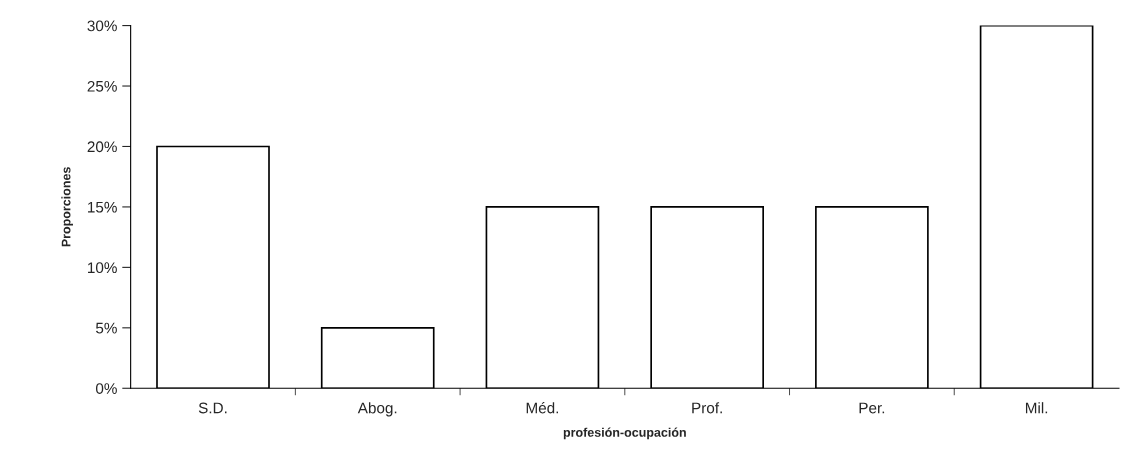 The width and height of the screenshot is (1136, 465). I want to click on x-tick-label: Prof., so click(707, 408).